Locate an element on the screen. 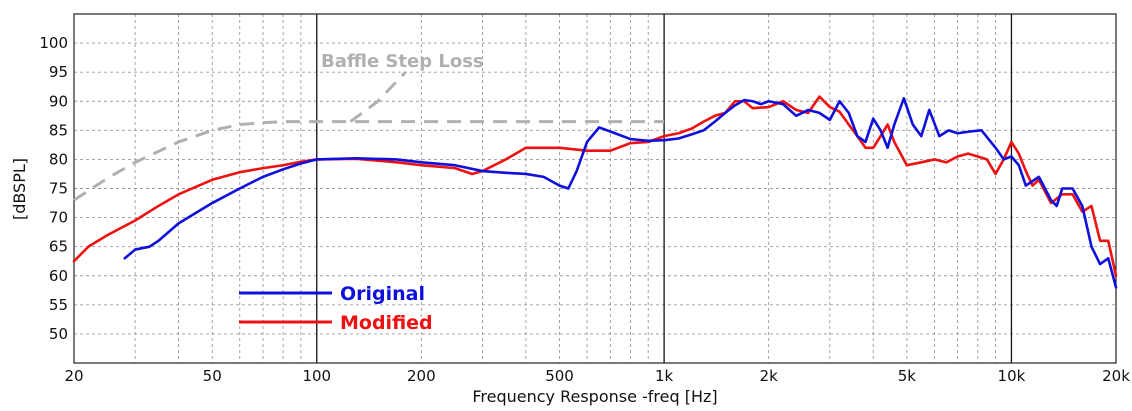  x-tick-label: 10k is located at coordinates (1012, 376).